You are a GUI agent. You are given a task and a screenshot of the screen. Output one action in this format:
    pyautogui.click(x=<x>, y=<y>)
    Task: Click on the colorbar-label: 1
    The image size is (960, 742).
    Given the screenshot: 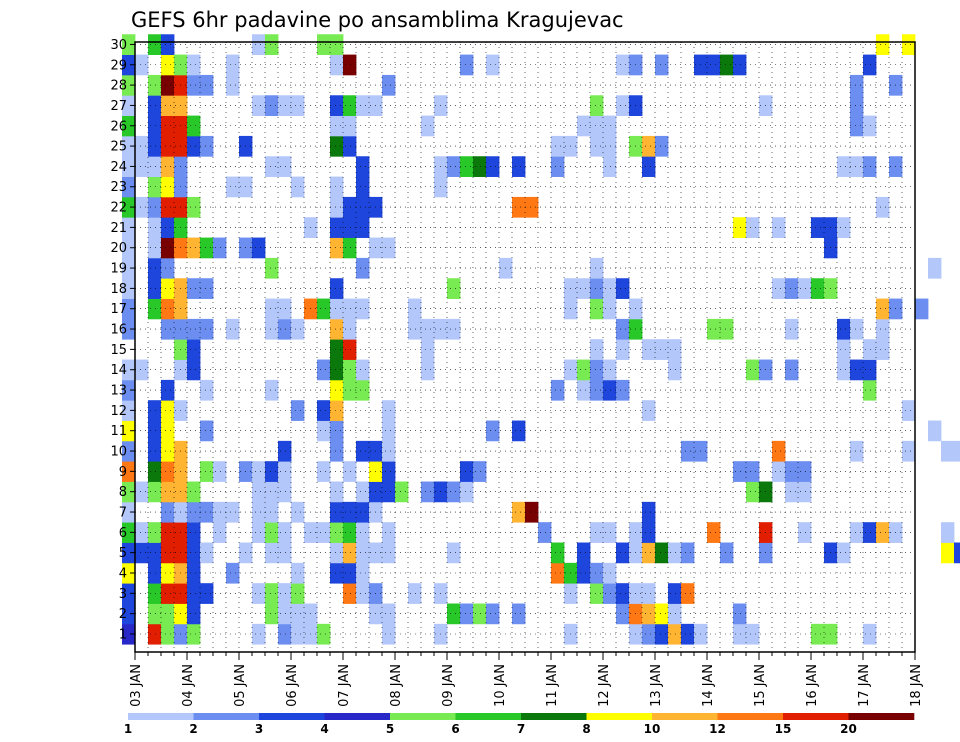 What is the action you would take?
    pyautogui.click(x=128, y=729)
    